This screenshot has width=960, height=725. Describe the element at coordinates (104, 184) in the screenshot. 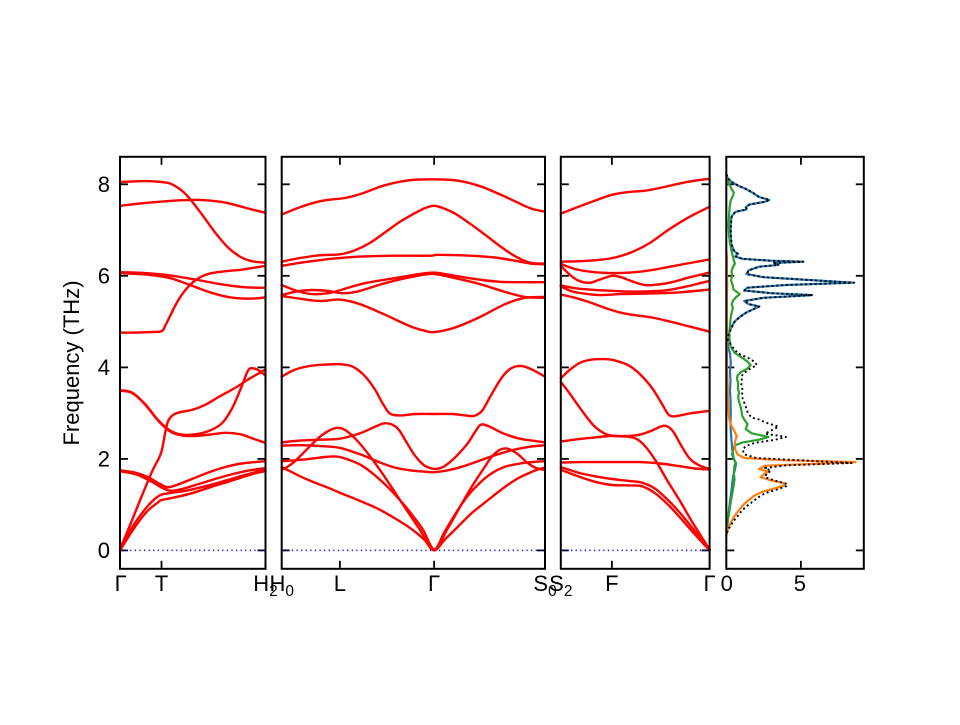

I see `svg-text: 8` at that location.